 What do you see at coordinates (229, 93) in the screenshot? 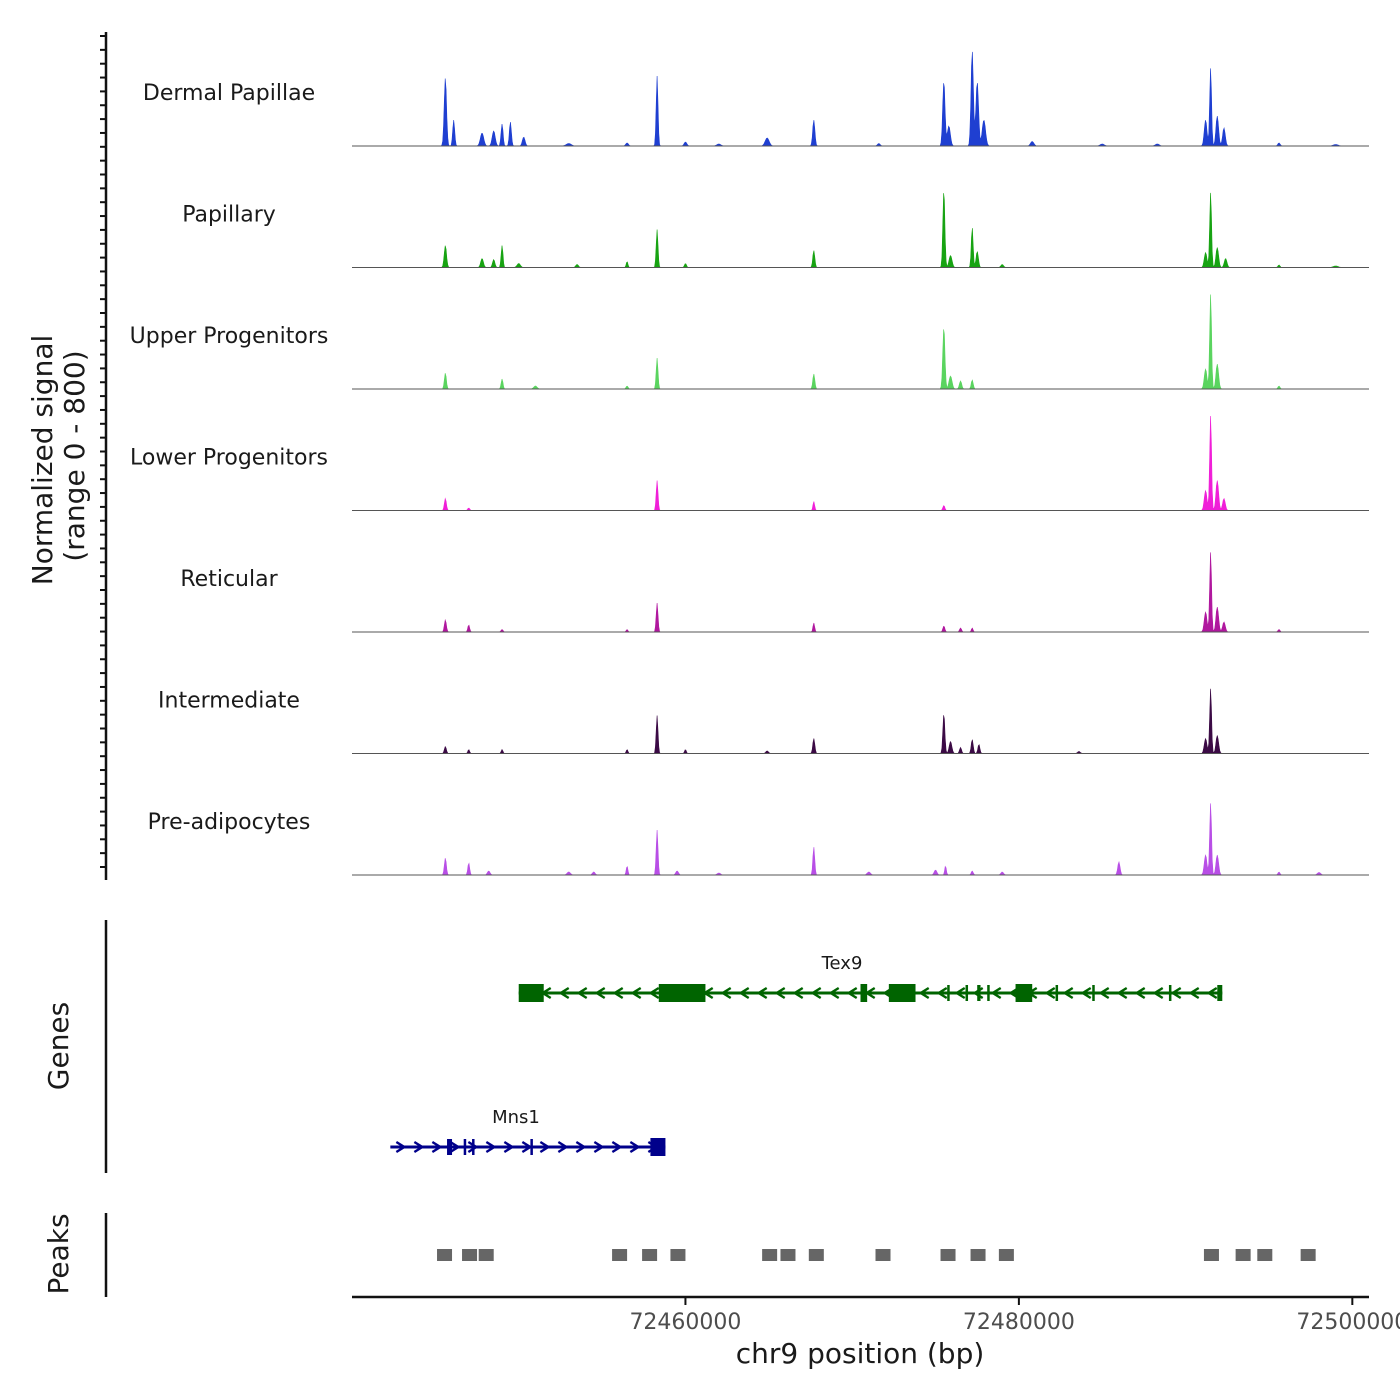
I see `track-label: Dermal Papillae` at bounding box center [229, 93].